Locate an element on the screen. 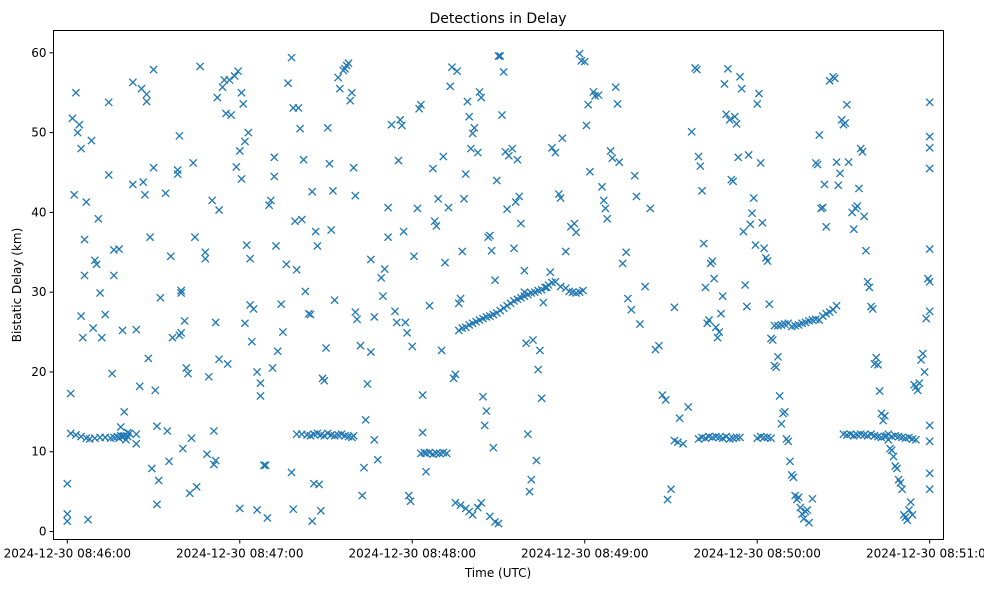 This screenshot has width=984, height=590. x-tick-label-4: 2024-12-30 08:50:00 is located at coordinates (756, 554).